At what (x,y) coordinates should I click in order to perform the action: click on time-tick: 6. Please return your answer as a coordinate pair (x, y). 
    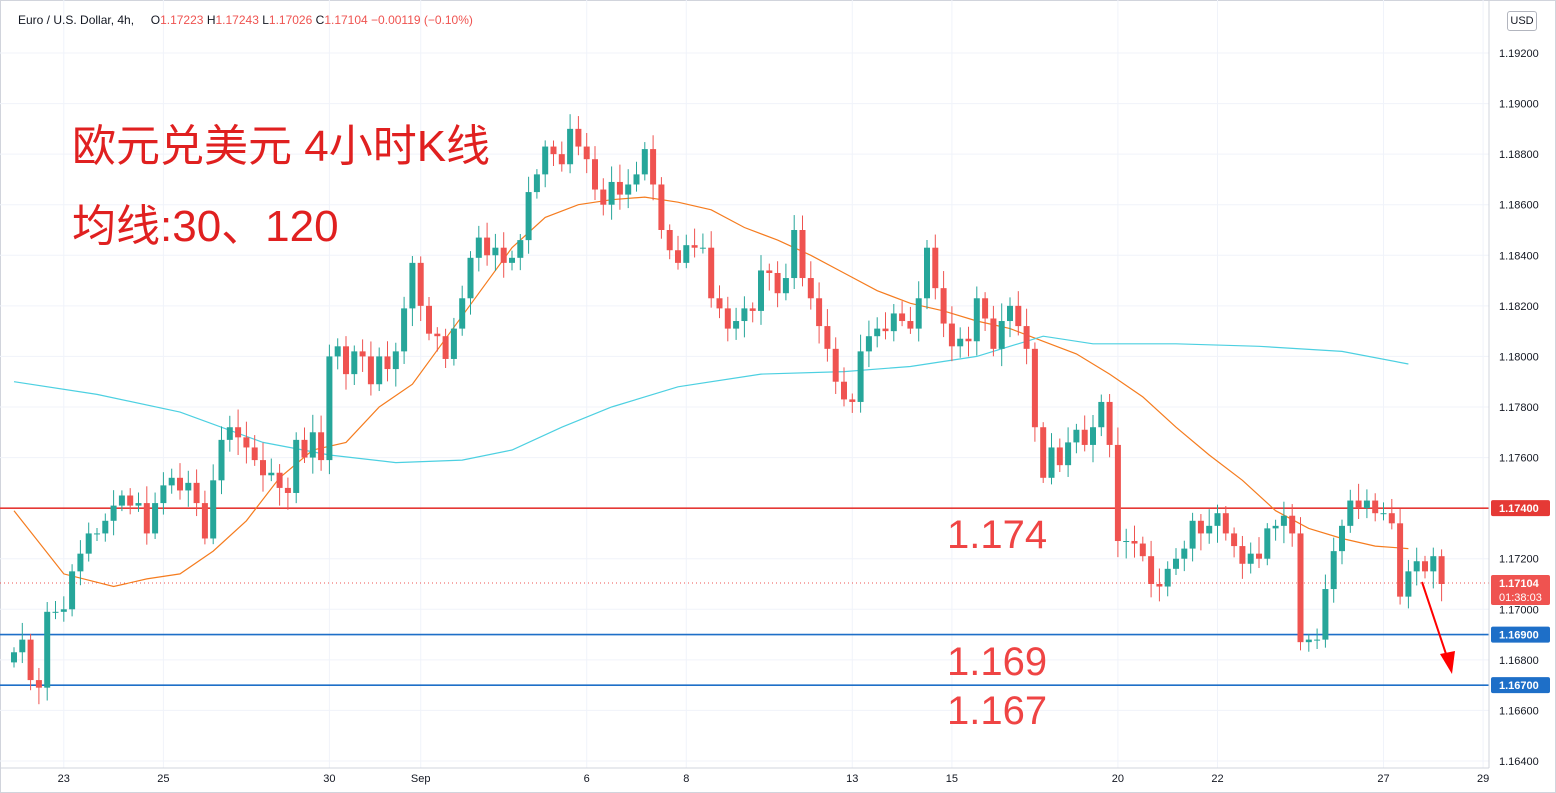
    Looking at the image, I should click on (587, 779).